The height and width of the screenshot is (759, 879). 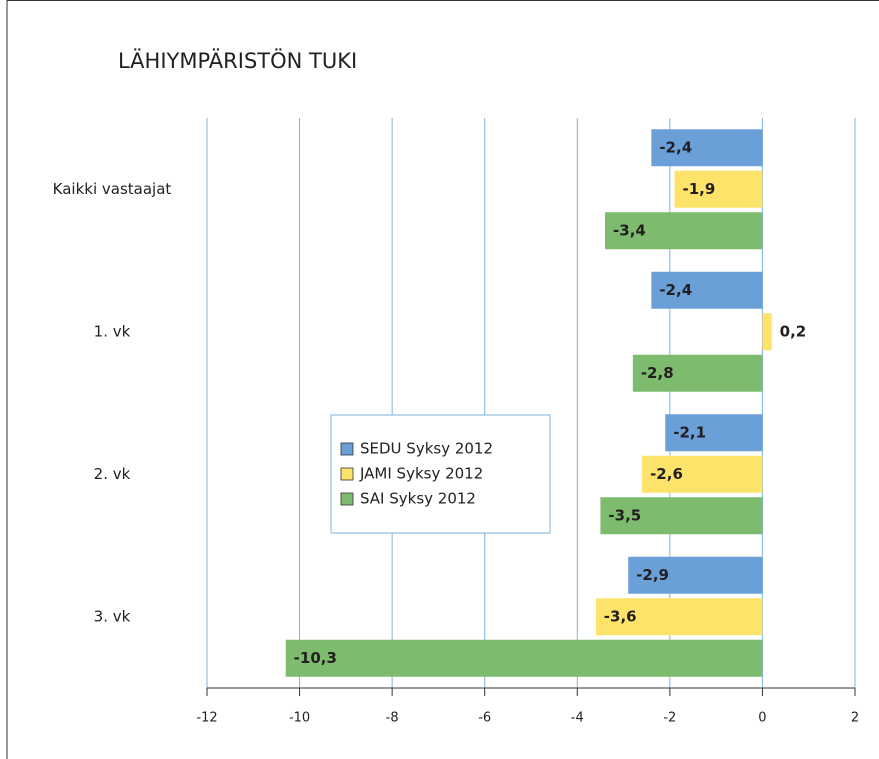 I want to click on data-label: 0,2, so click(x=793, y=331).